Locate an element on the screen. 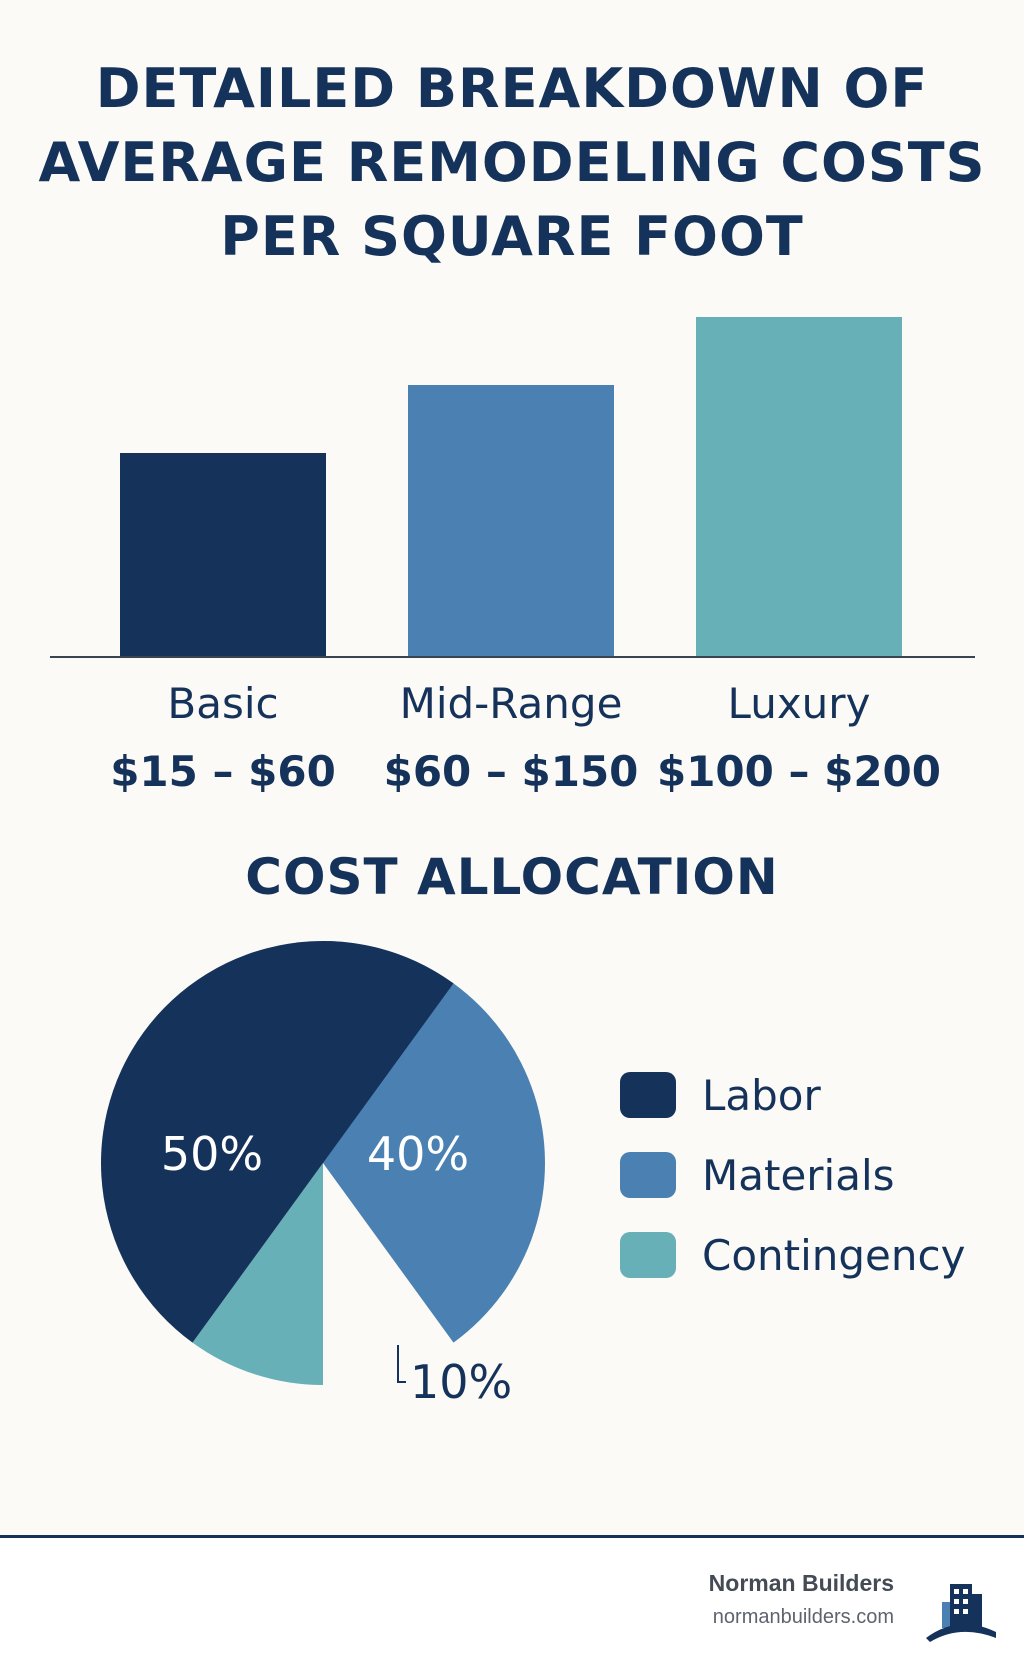  contingency-leader-line is located at coordinates (401, 1364).